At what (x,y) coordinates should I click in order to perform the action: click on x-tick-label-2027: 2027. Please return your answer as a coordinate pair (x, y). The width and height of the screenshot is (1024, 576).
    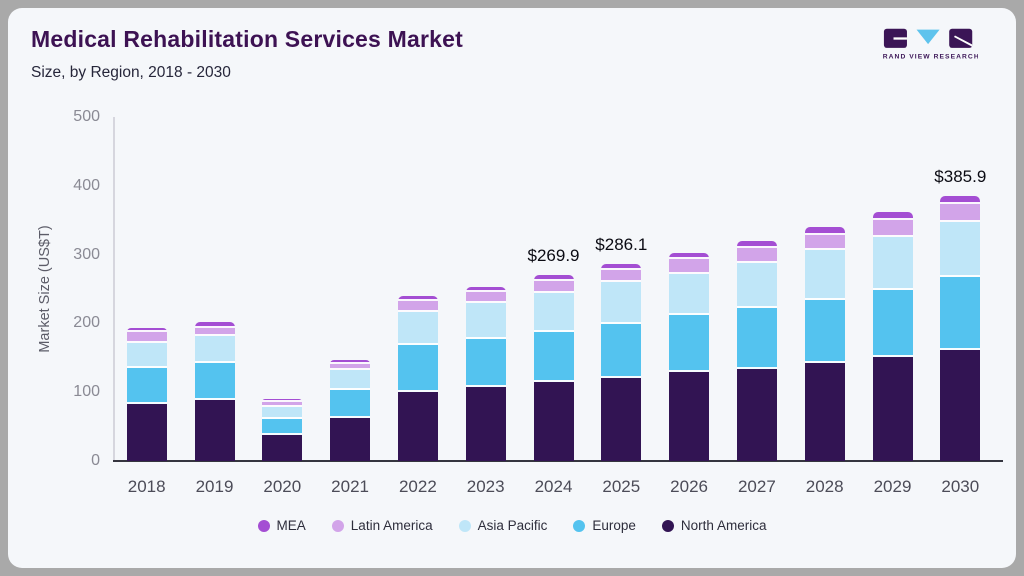
    Looking at the image, I should click on (756, 486).